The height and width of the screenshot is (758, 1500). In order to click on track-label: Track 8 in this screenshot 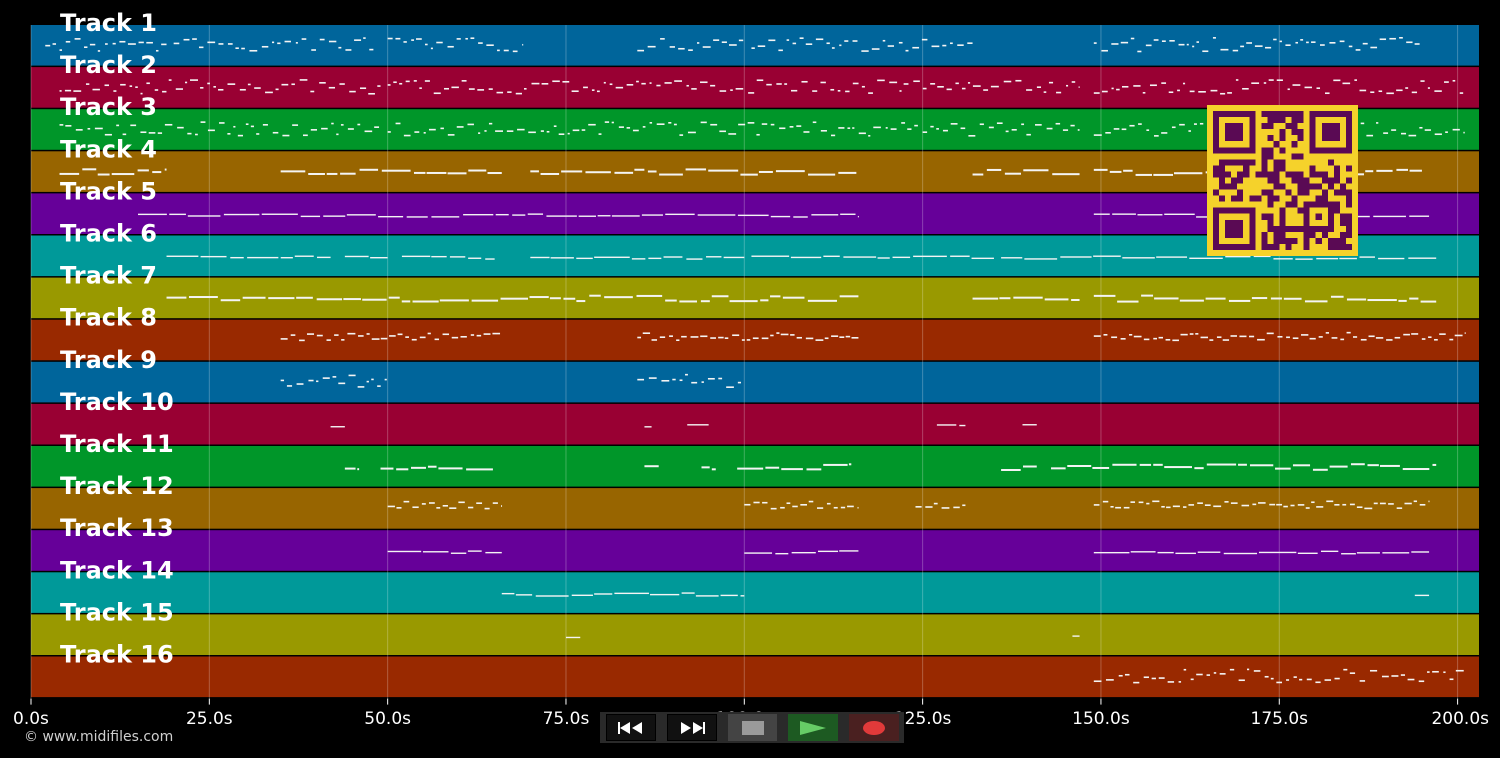, I will do `click(108, 318)`.